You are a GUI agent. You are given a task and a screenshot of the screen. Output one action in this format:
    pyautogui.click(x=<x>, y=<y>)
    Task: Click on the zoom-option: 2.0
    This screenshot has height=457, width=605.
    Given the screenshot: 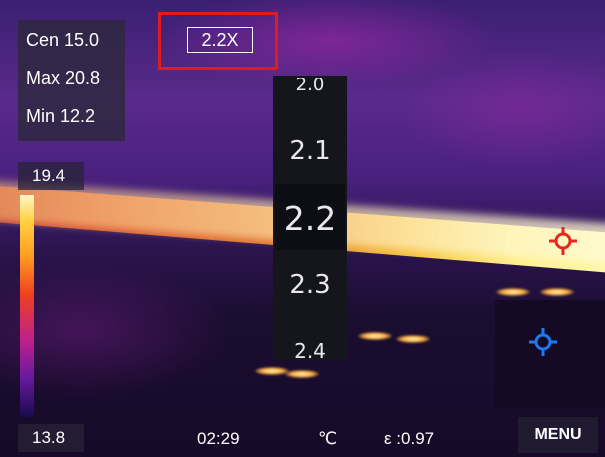 What is the action you would take?
    pyautogui.click(x=310, y=86)
    